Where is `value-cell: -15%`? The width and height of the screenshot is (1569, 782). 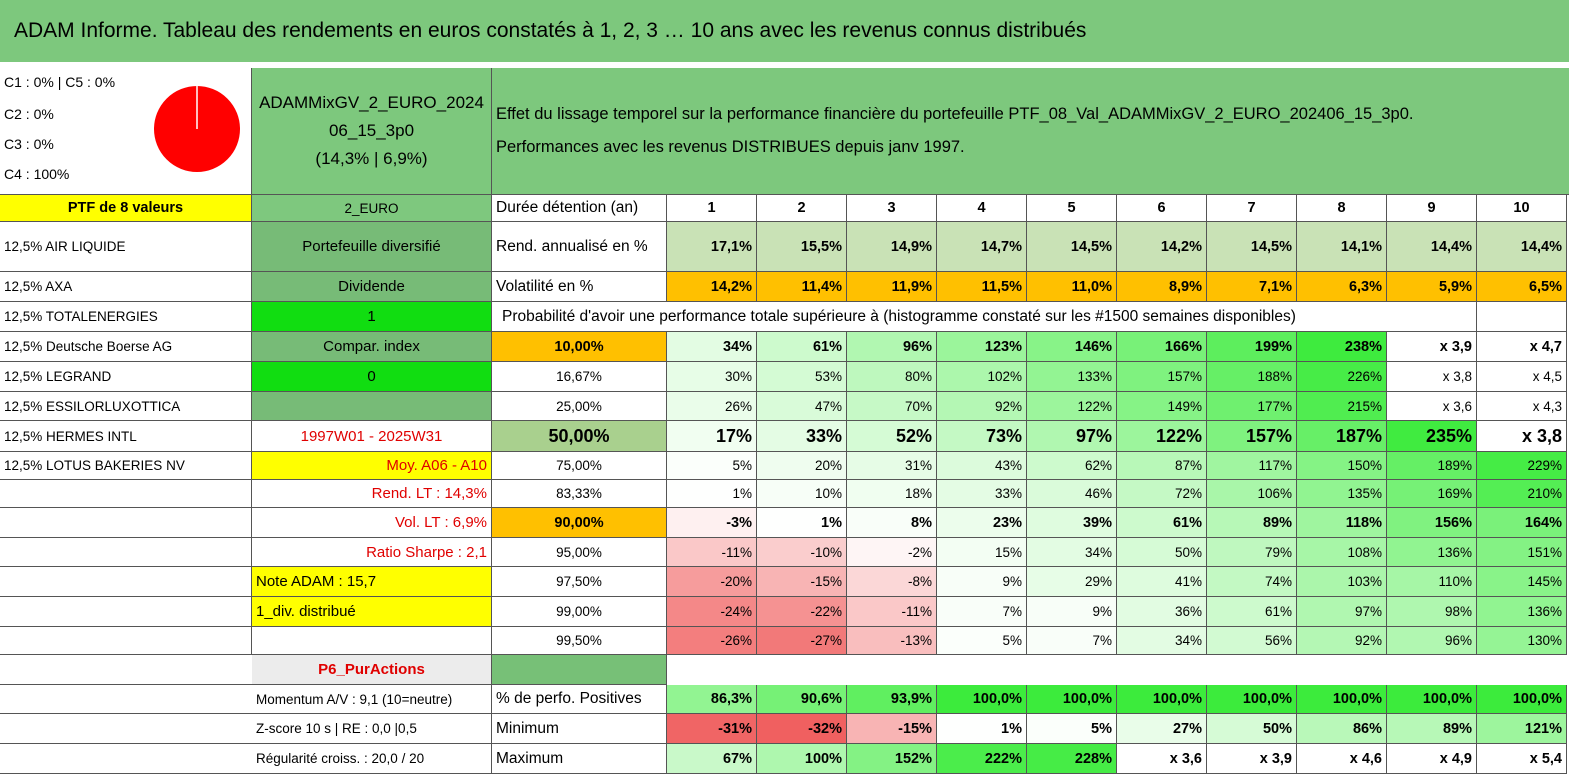 value-cell: -15% is located at coordinates (802, 582).